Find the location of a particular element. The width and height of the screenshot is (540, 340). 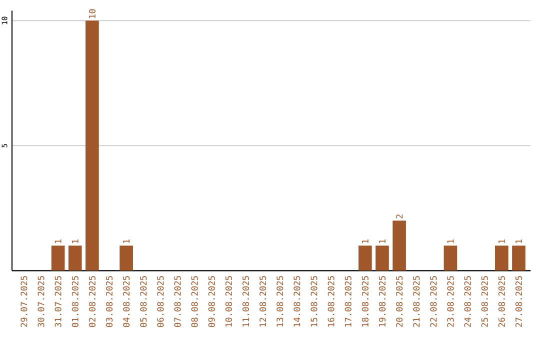

x-tick-label: 07.08.2025 is located at coordinates (177, 301).